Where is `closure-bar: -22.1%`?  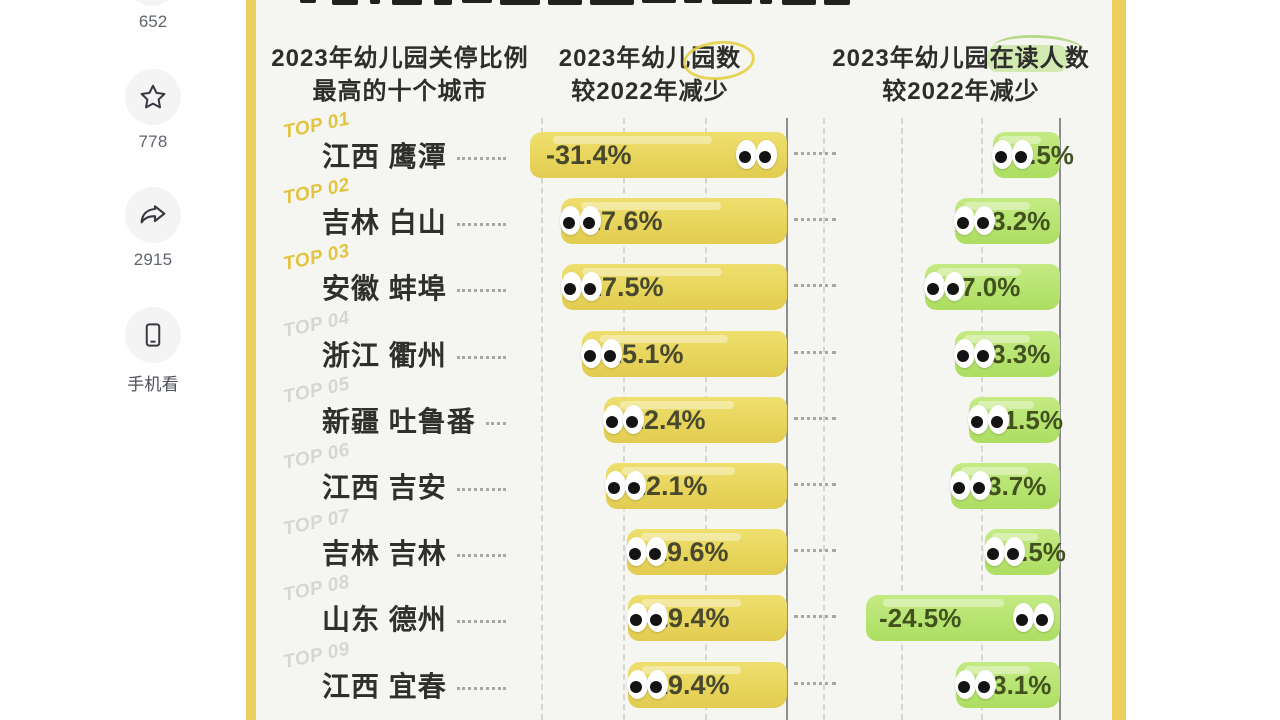 closure-bar: -22.1% is located at coordinates (696, 486).